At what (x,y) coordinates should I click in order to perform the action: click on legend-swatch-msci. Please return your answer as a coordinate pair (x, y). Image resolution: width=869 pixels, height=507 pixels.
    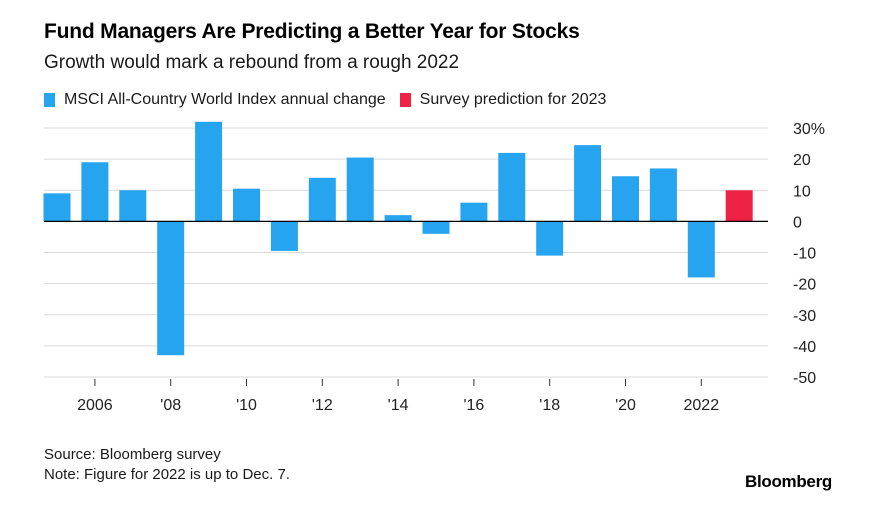
    Looking at the image, I should click on (49, 100).